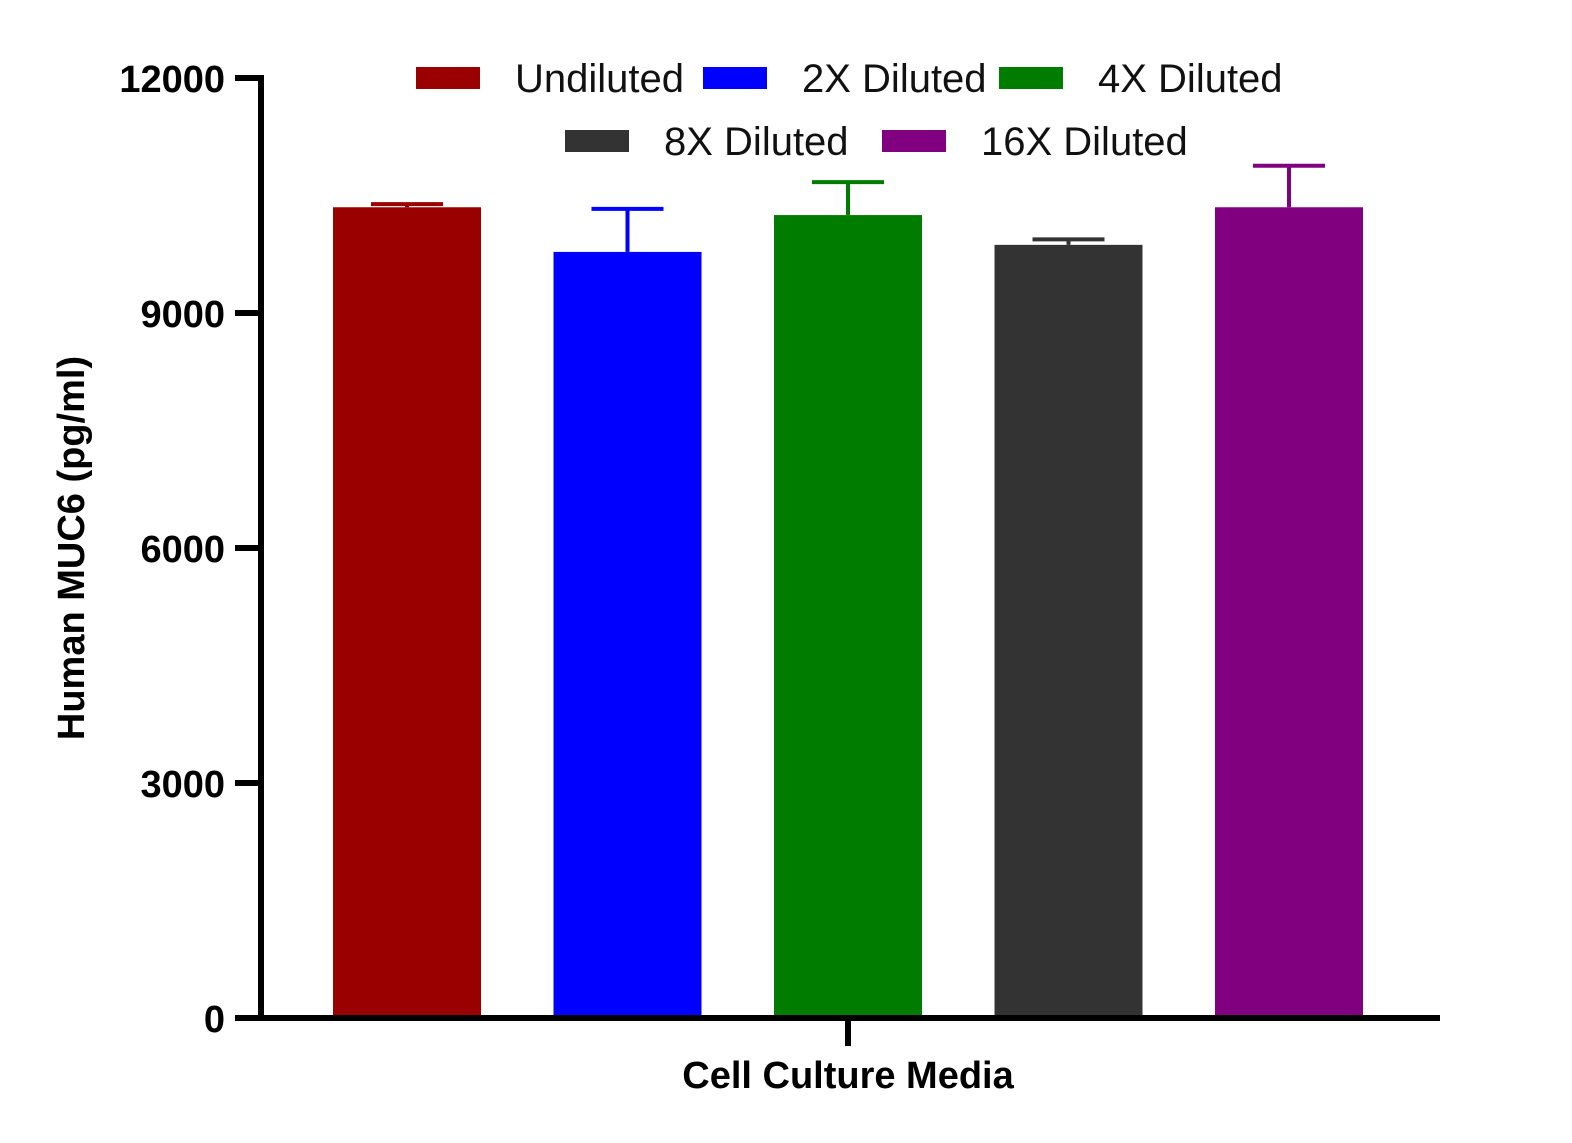  Describe the element at coordinates (599, 79) in the screenshot. I see `legend-label: Undiluted` at that location.